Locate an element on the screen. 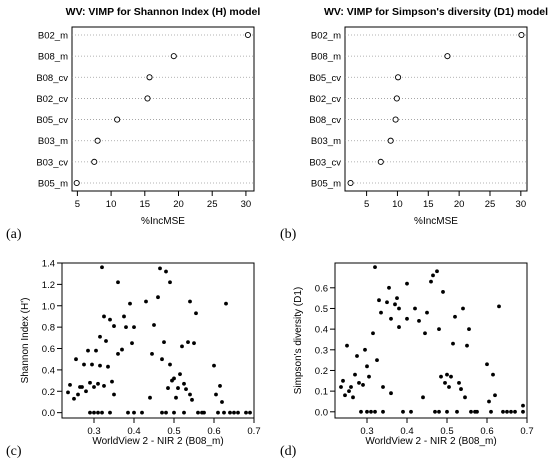  category-label: B03_cv is located at coordinates (325, 162).